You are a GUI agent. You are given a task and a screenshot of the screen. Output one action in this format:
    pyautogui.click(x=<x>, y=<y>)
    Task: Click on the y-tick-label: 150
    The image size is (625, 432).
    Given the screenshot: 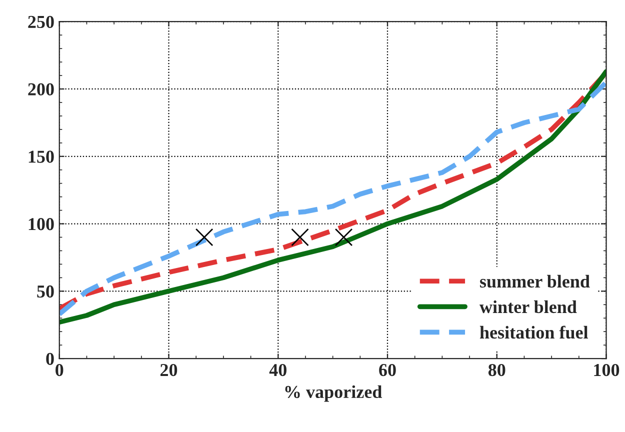 What is the action you would take?
    pyautogui.click(x=41, y=156)
    